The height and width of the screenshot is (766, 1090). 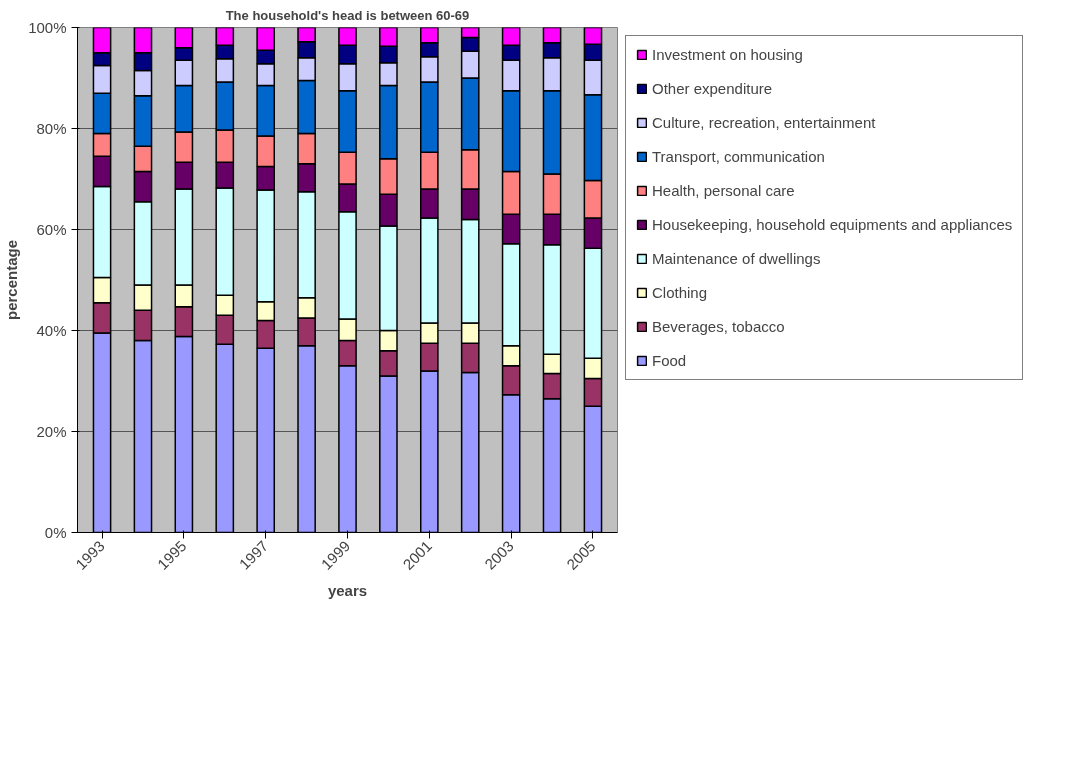 I want to click on y-tick-label: 40%, so click(x=51, y=330).